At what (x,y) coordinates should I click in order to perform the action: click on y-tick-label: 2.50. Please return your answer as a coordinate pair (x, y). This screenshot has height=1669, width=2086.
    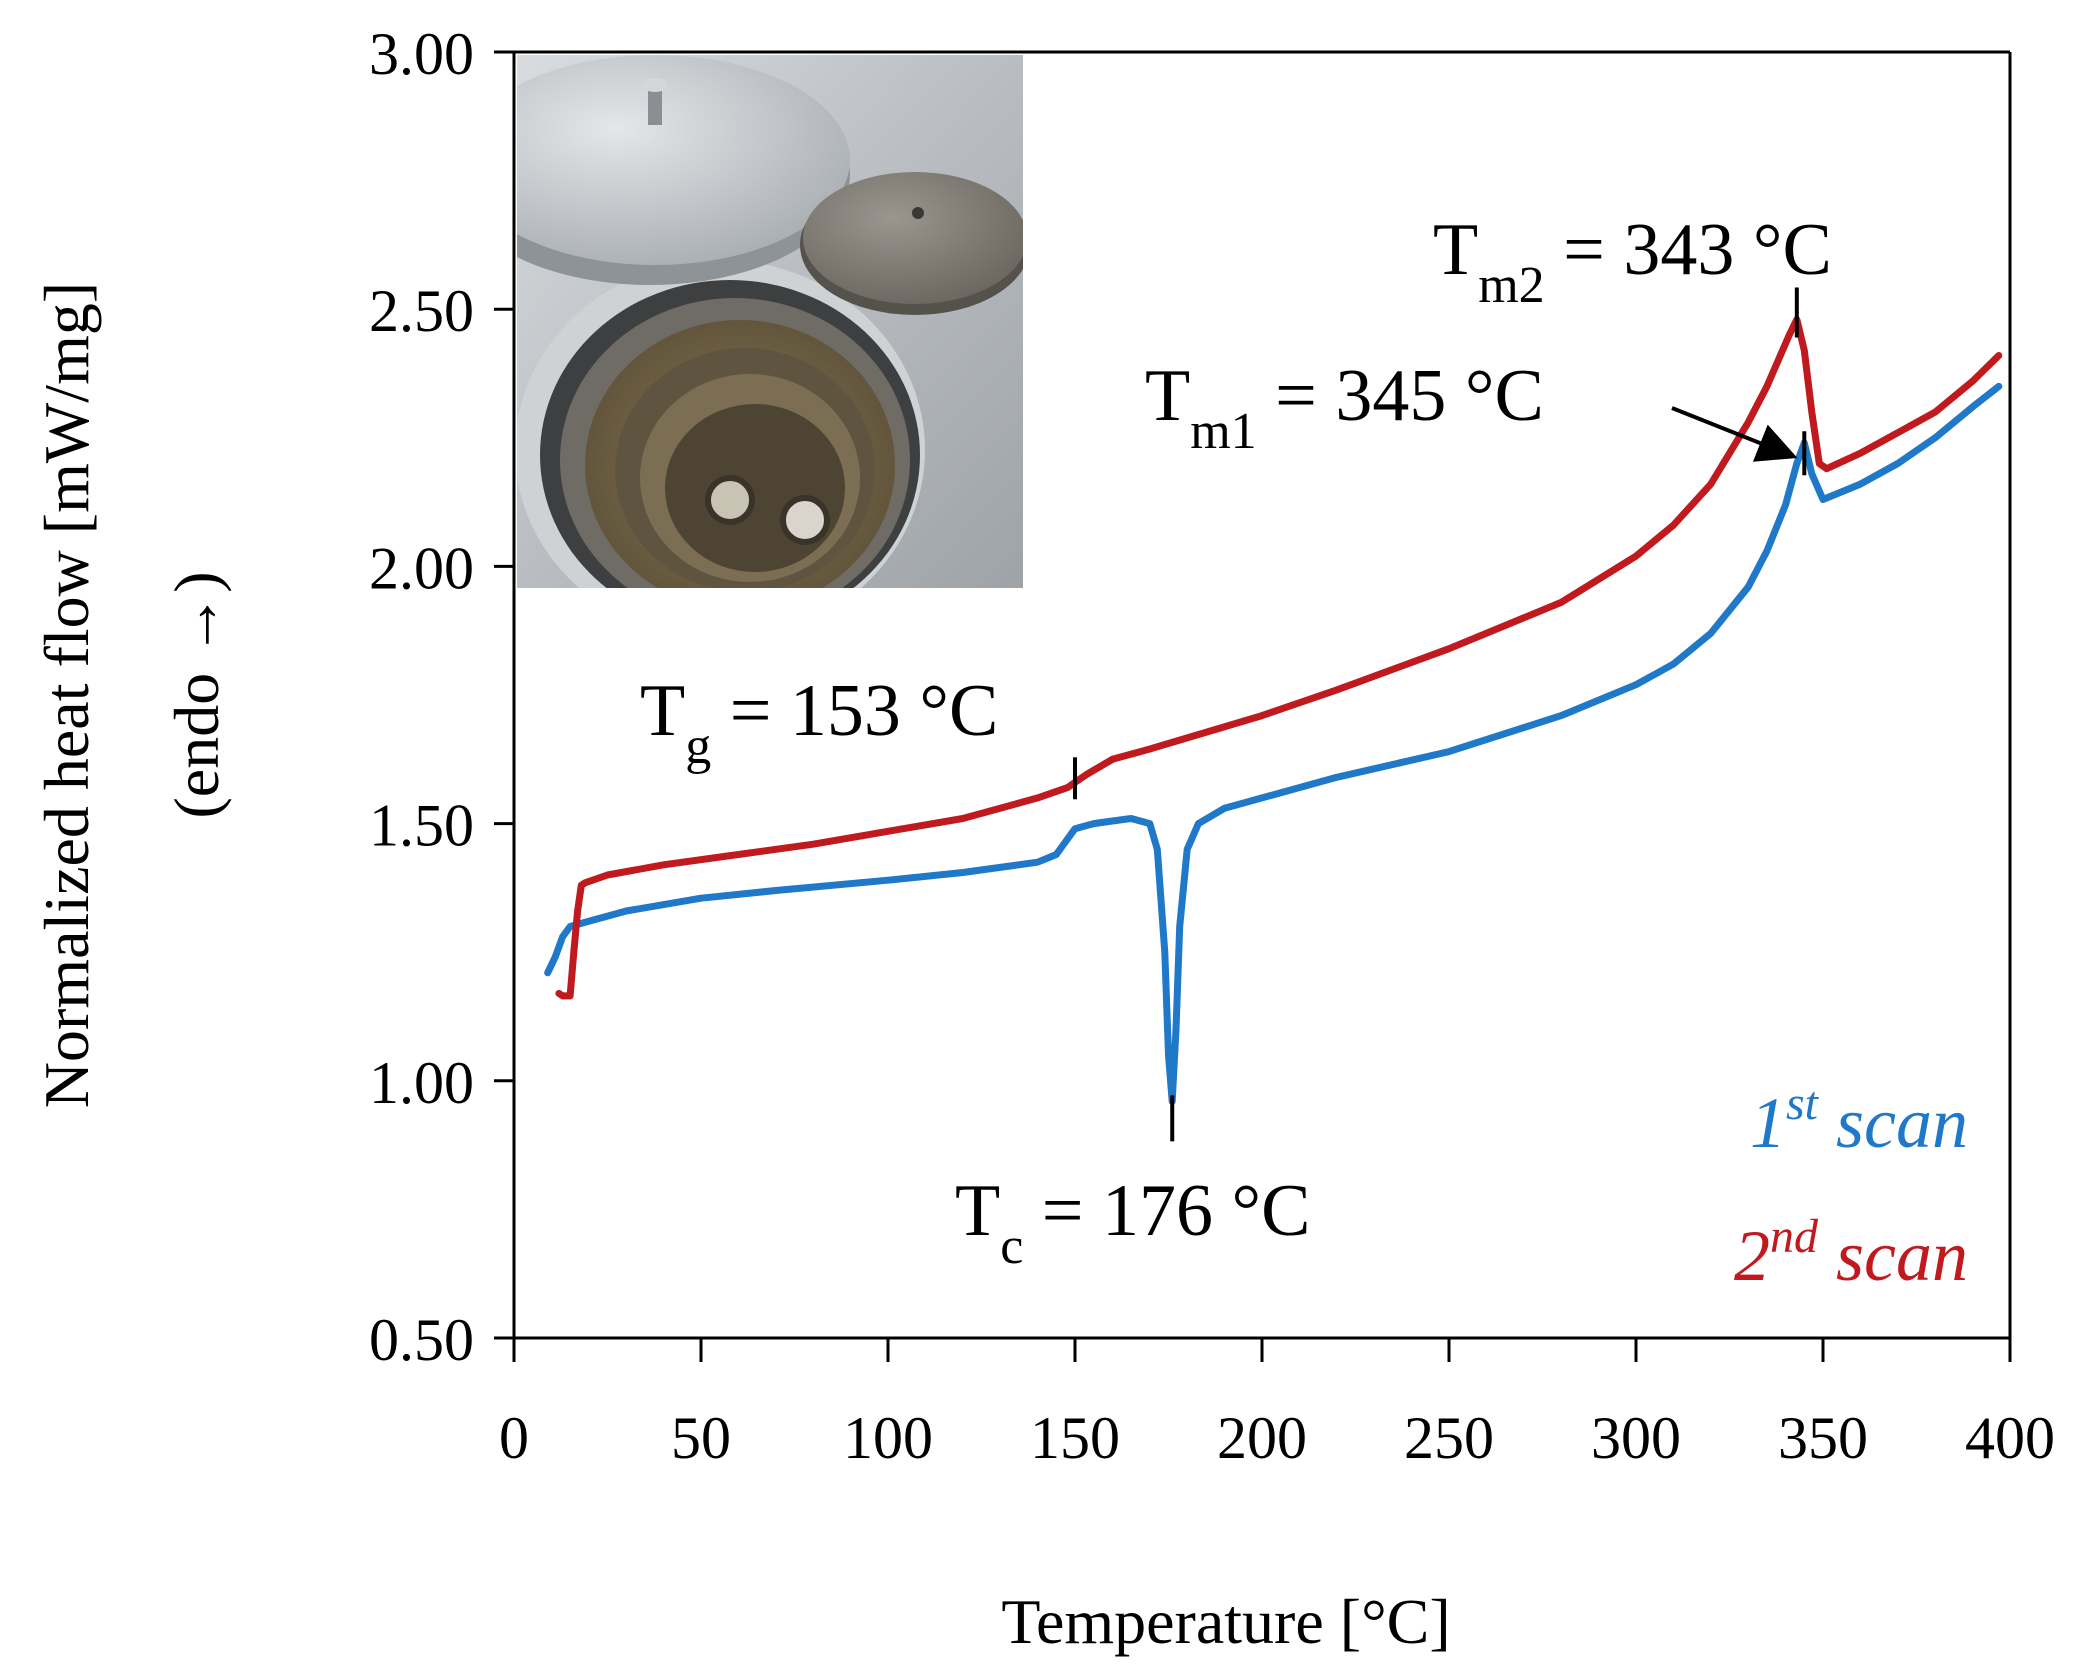
    Looking at the image, I should click on (421, 311).